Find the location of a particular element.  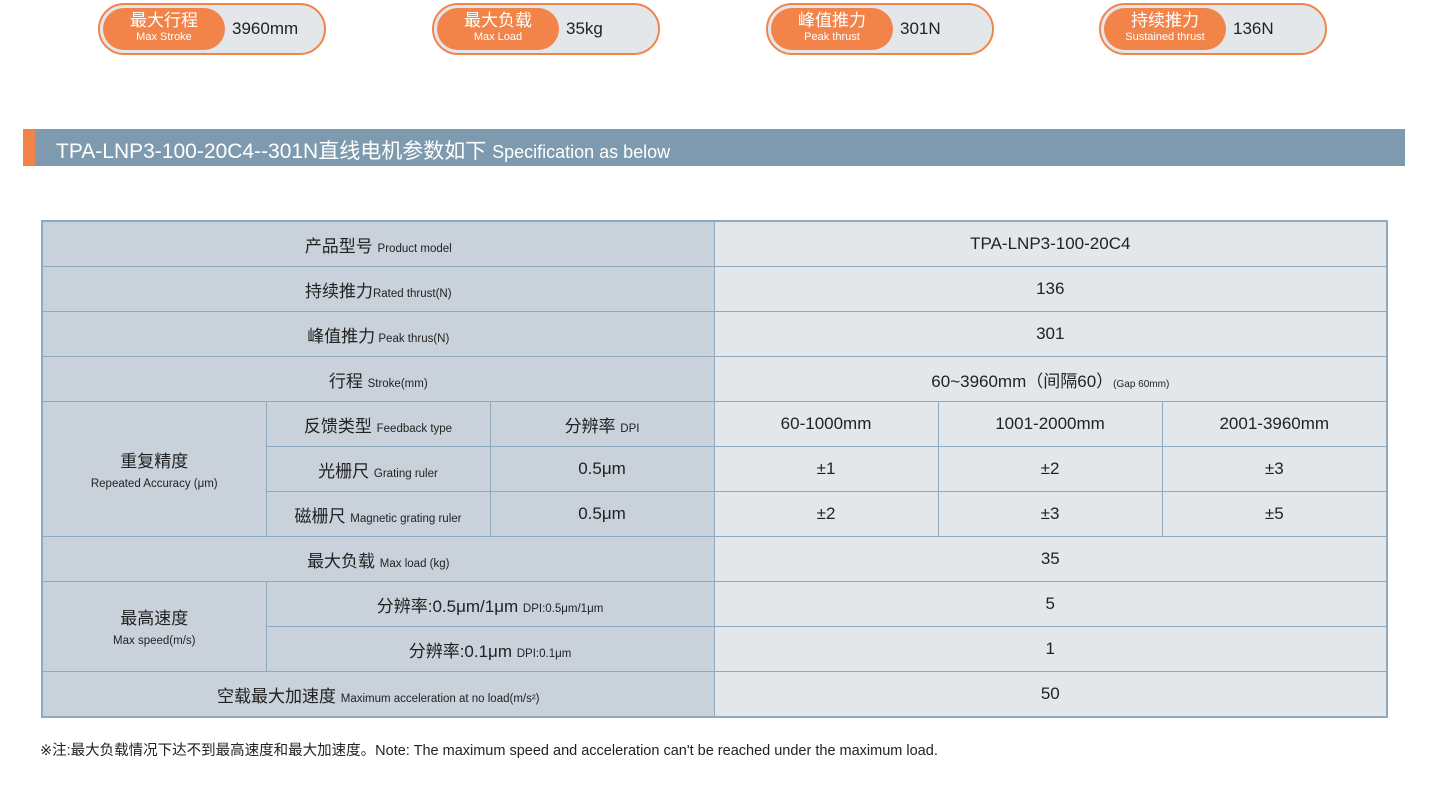

row-value: 136 is located at coordinates (1050, 289).